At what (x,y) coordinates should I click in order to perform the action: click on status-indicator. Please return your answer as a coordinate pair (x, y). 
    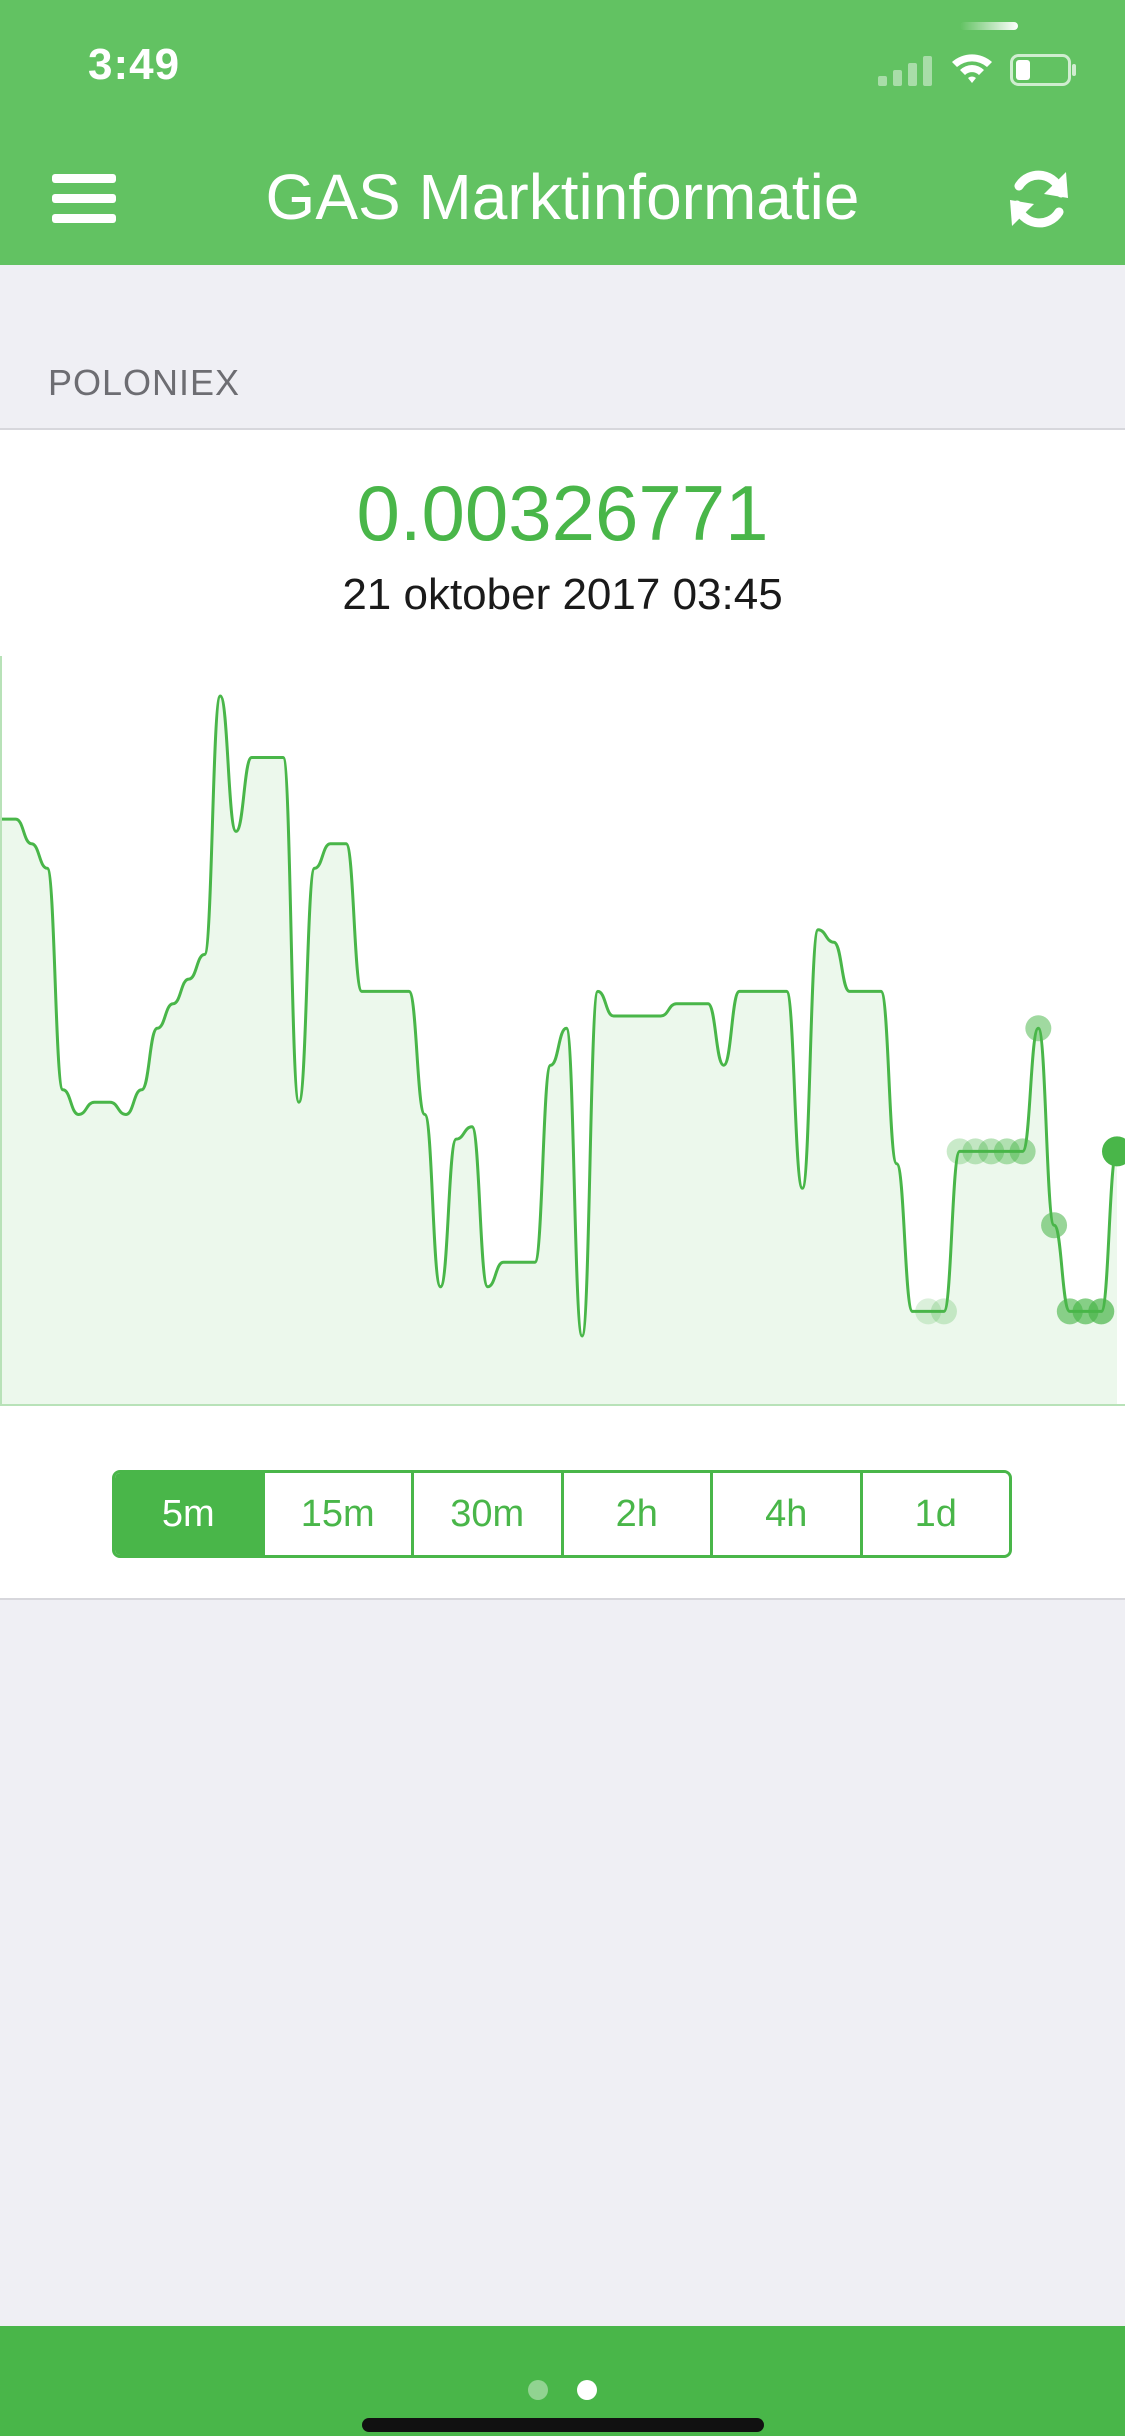
    Looking at the image, I should click on (989, 26).